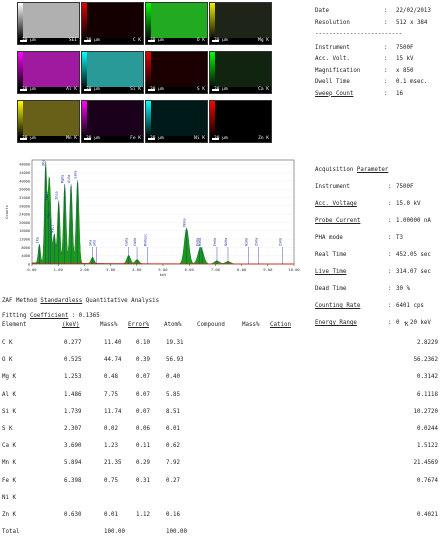  What do you see at coordinates (331, 289) in the screenshot?
I see `acq-key: Dead Time` at bounding box center [331, 289].